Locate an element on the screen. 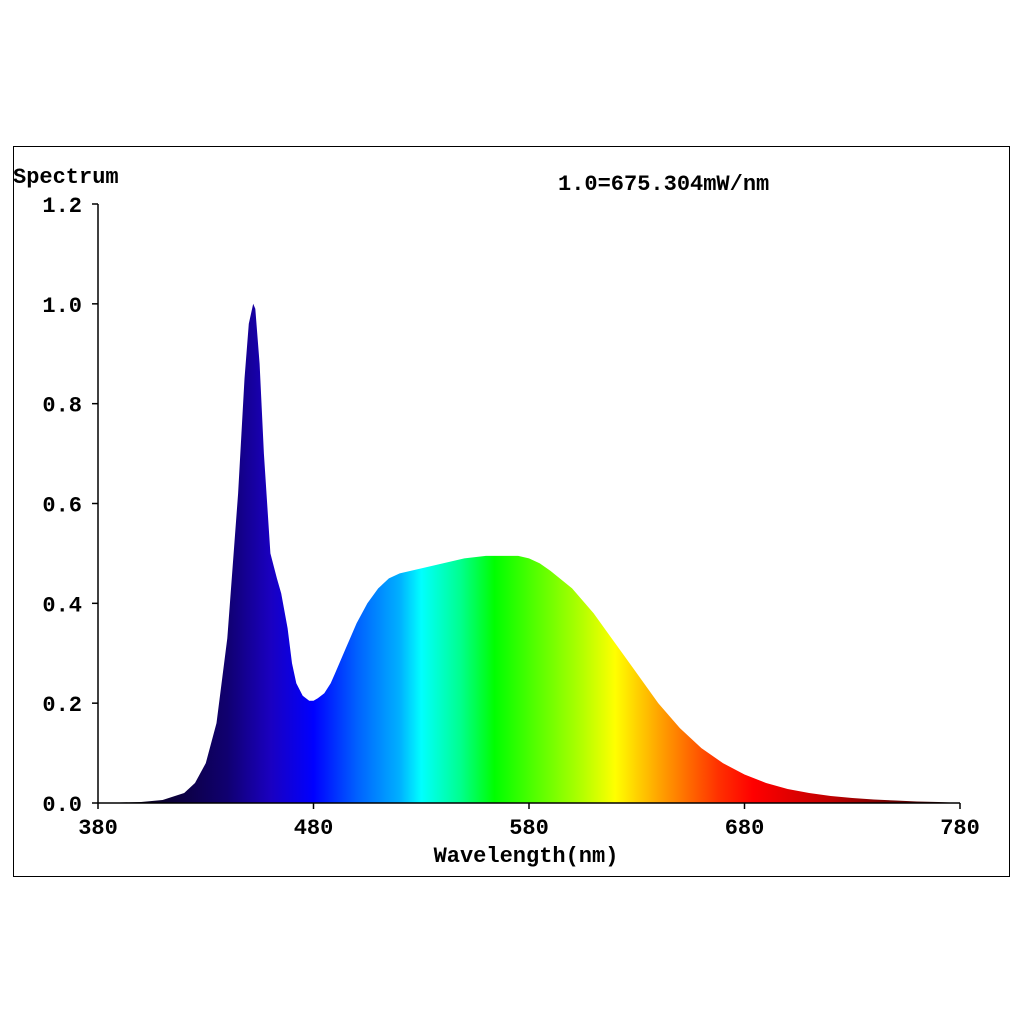 The height and width of the screenshot is (1024, 1024). y-tick-label: 0.2 is located at coordinates (62, 705).